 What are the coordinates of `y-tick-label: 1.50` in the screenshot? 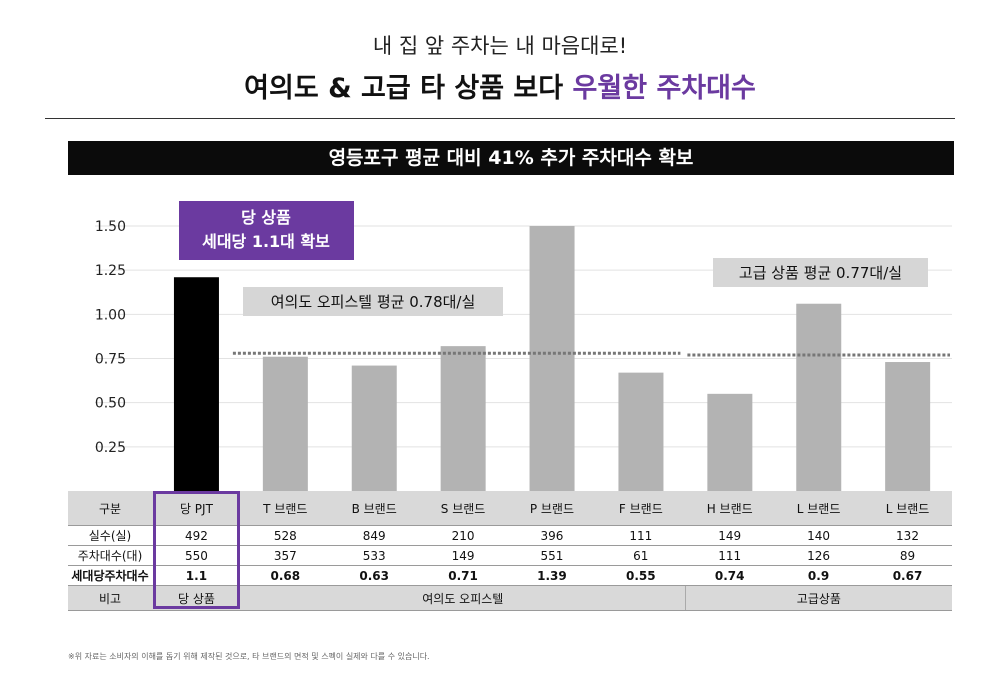 It's located at (110, 227).